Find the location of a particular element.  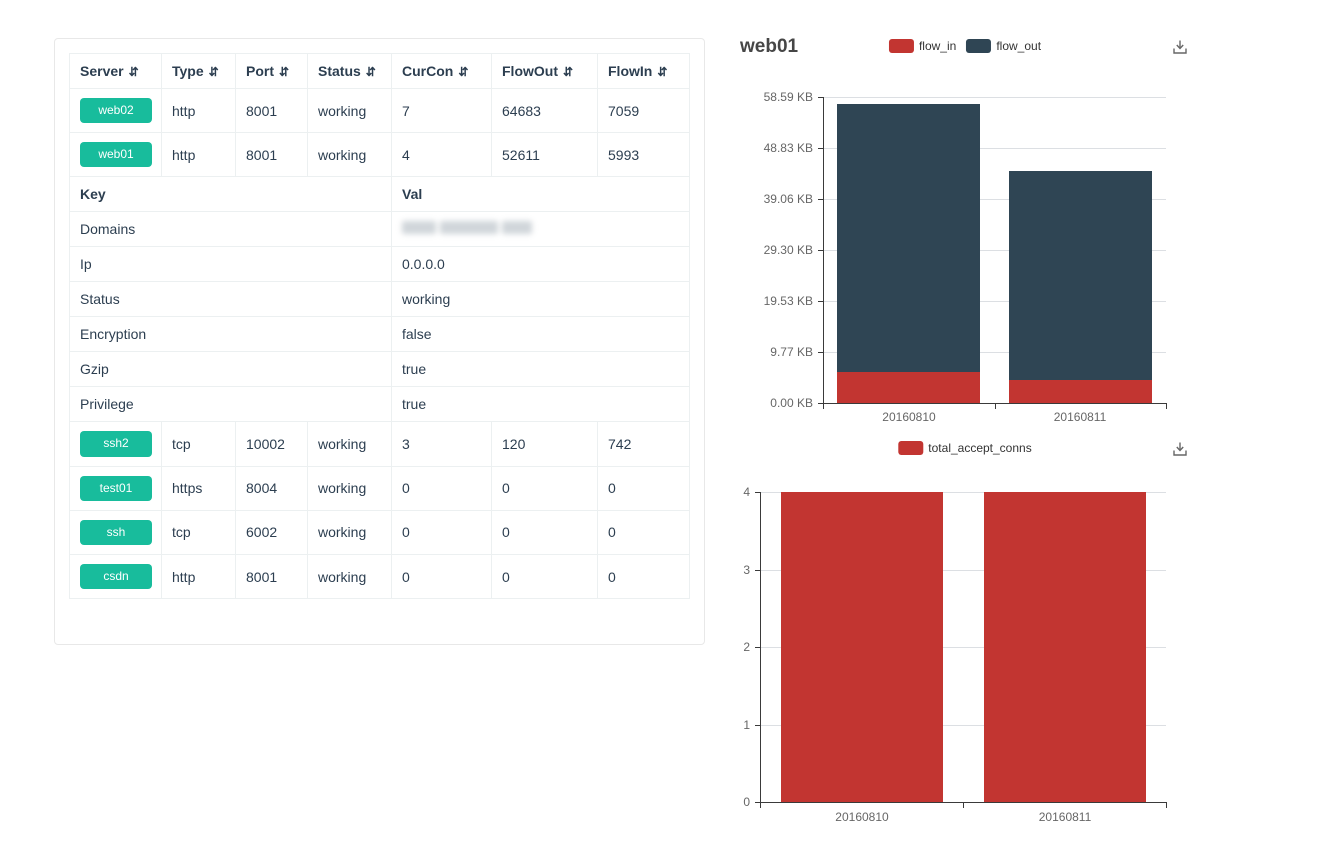

column-header-status: Status ⇵ is located at coordinates (349, 71).